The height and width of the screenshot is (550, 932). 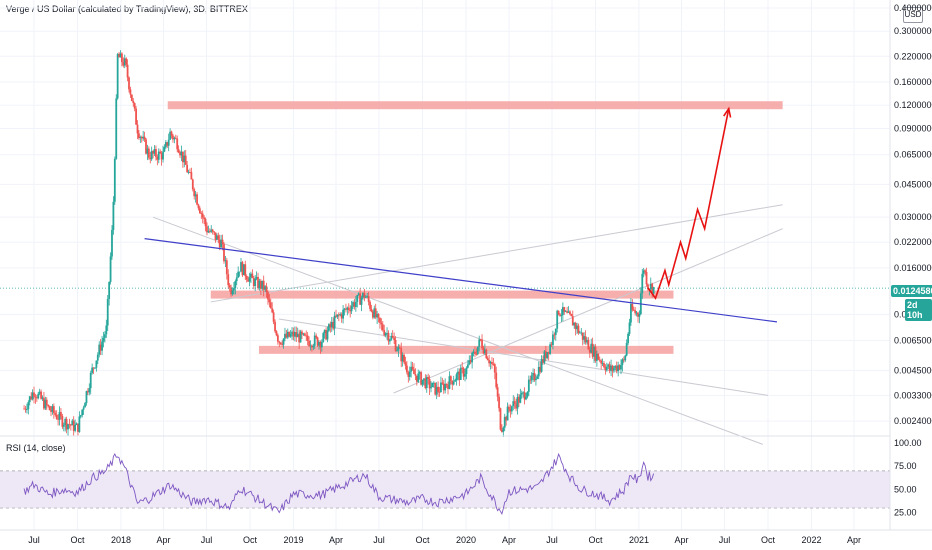 I want to click on price-tick-label: 0.00650000, so click(x=913, y=341).